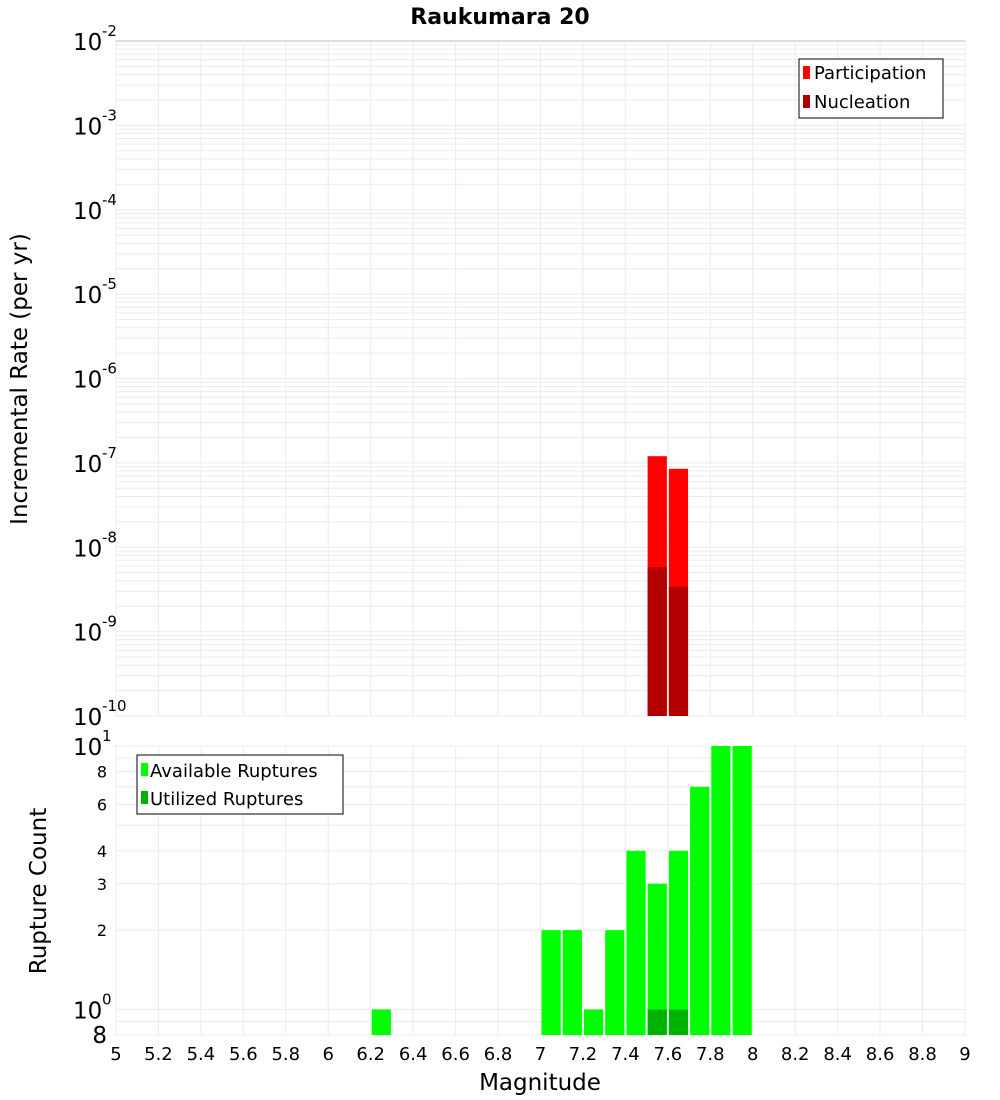  Describe the element at coordinates (115, 1054) in the screenshot. I see `magnitude-tick-label: 5` at that location.